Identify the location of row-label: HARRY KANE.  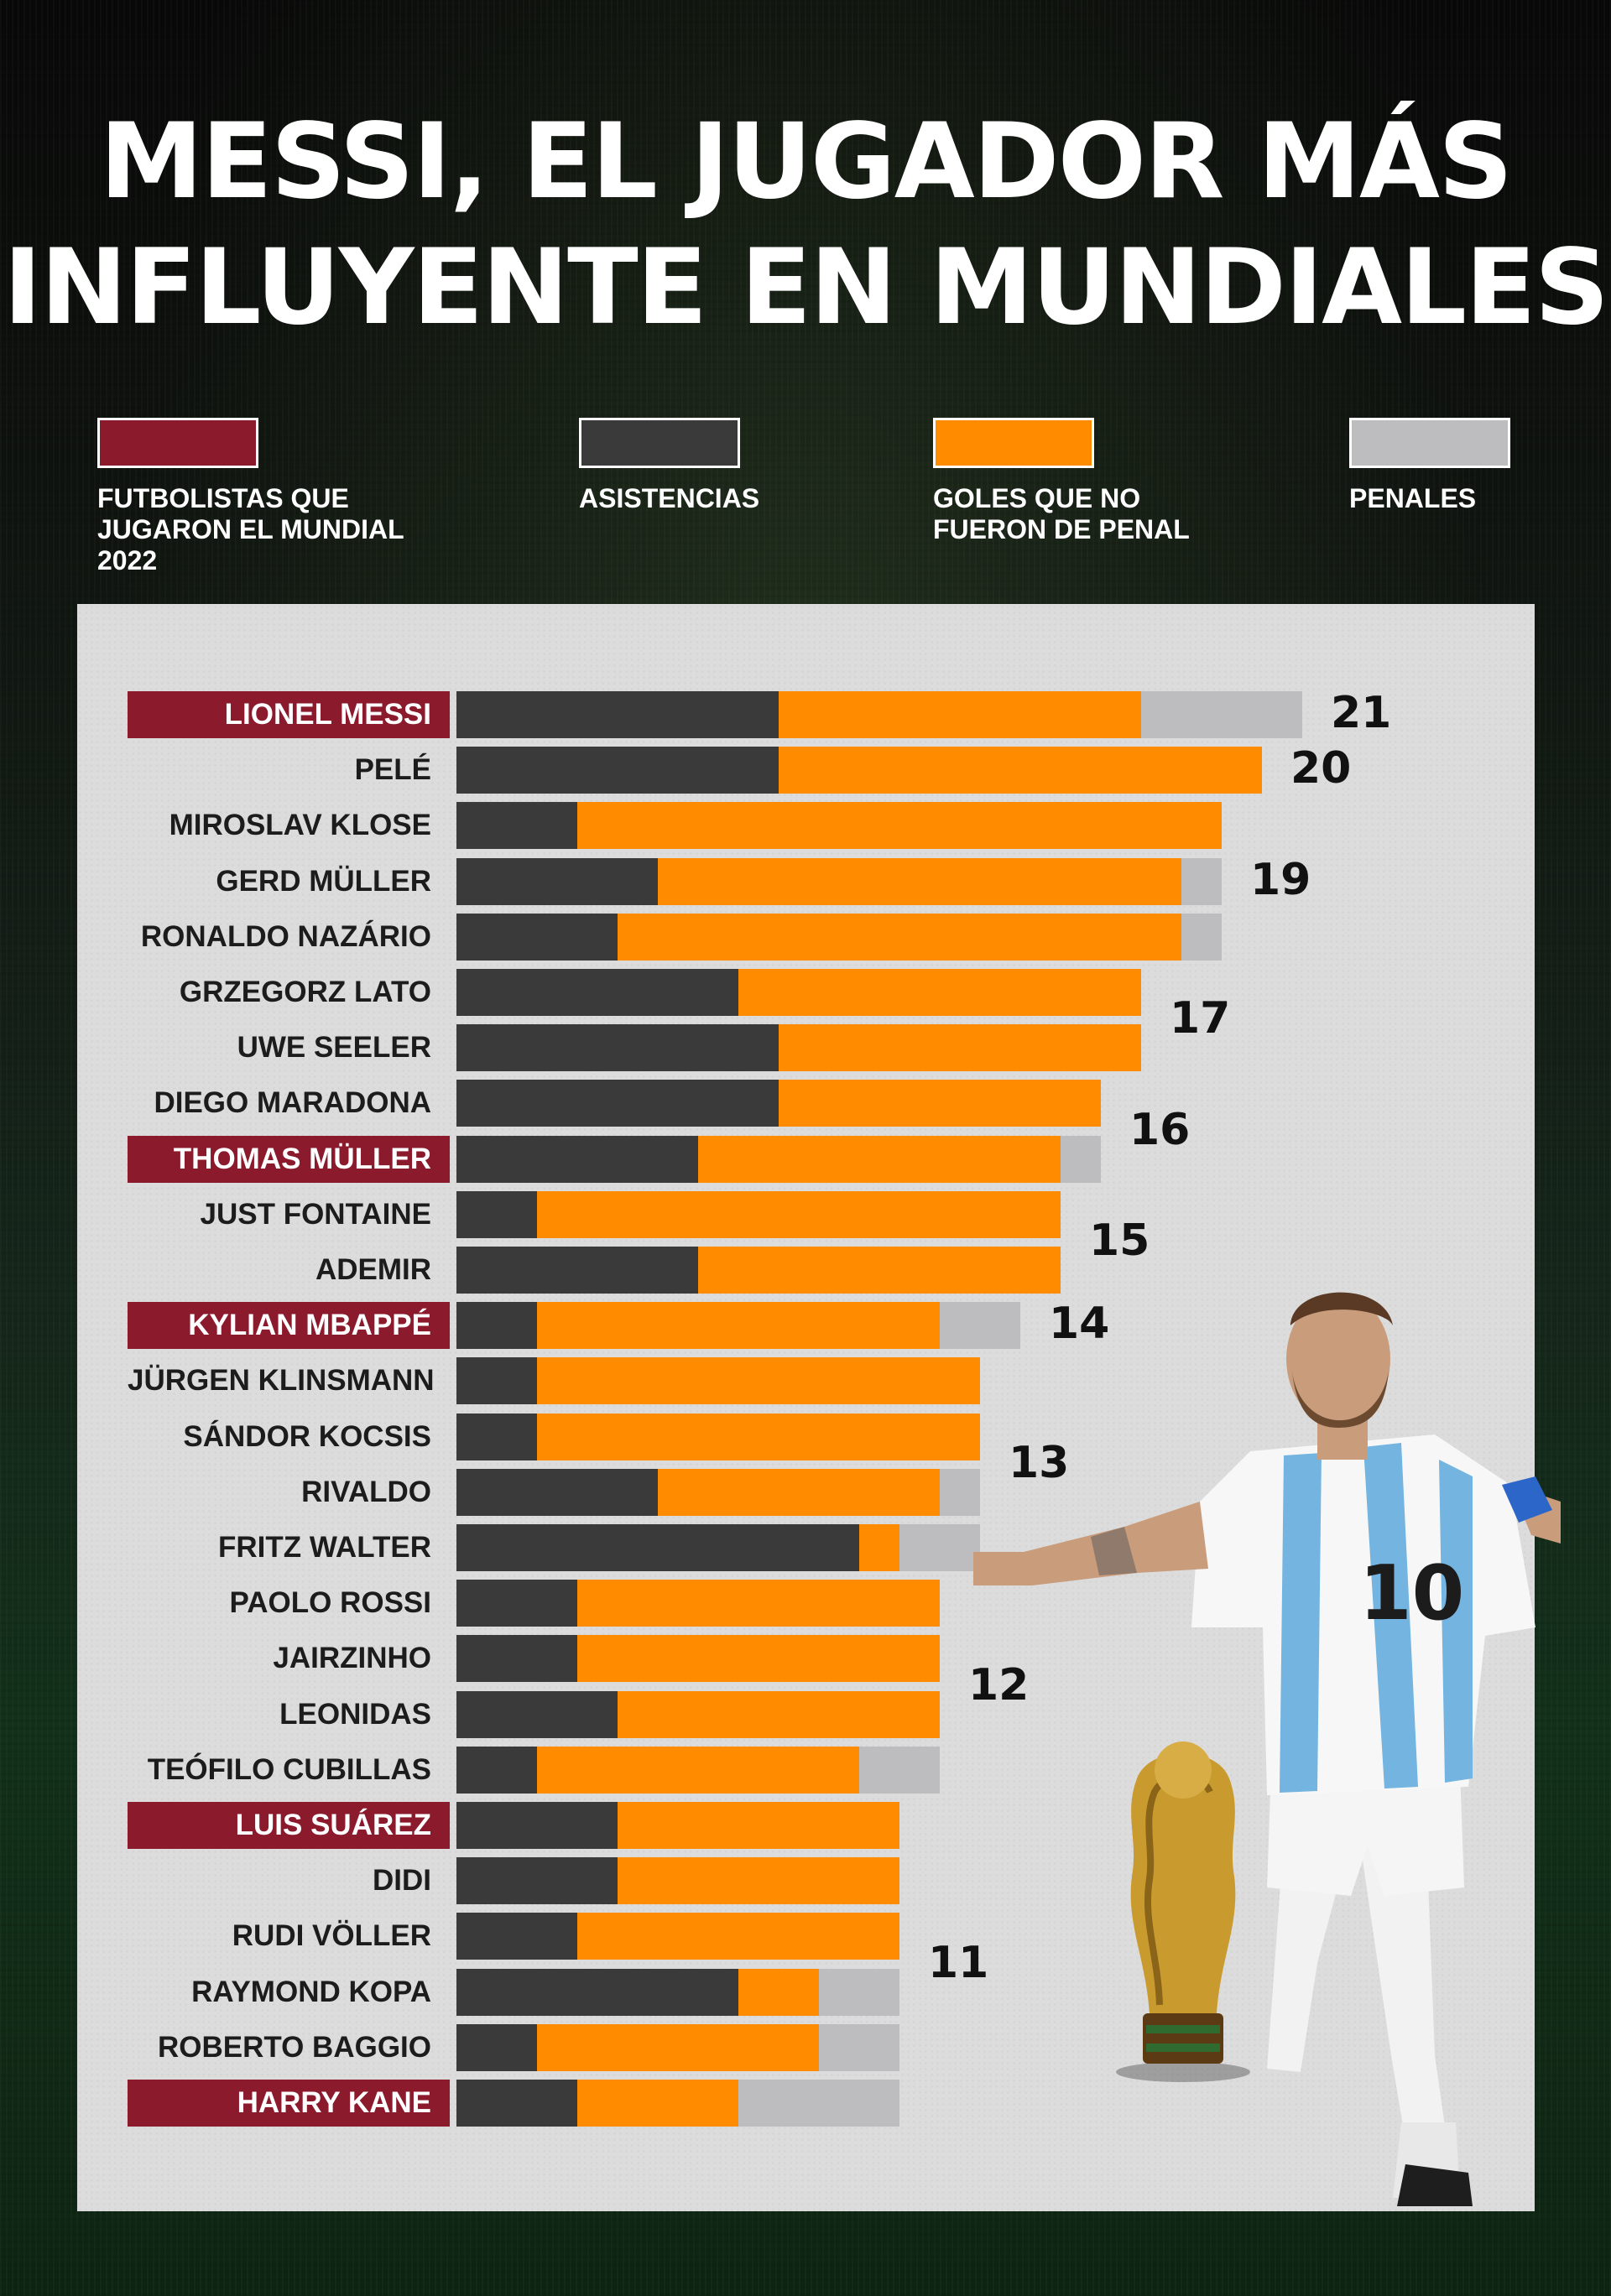
(289, 2103).